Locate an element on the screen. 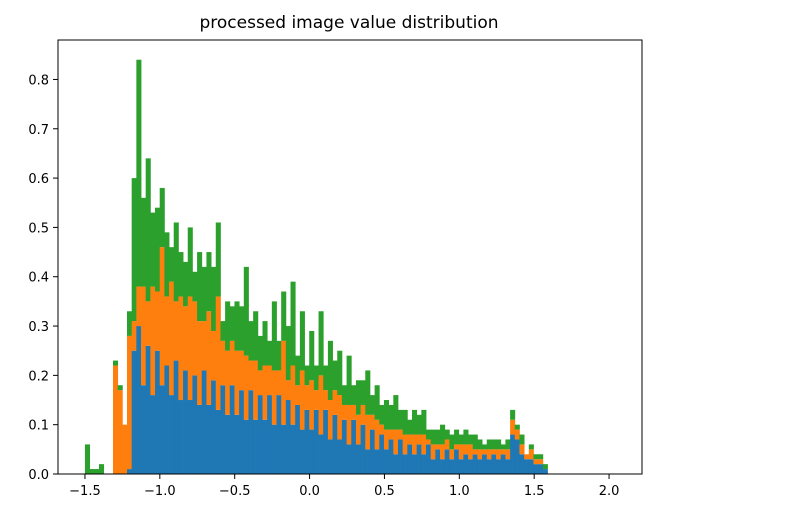 Image resolution: width=800 pixels, height=512 pixels. chart-title: processed image value distribution is located at coordinates (348, 23).